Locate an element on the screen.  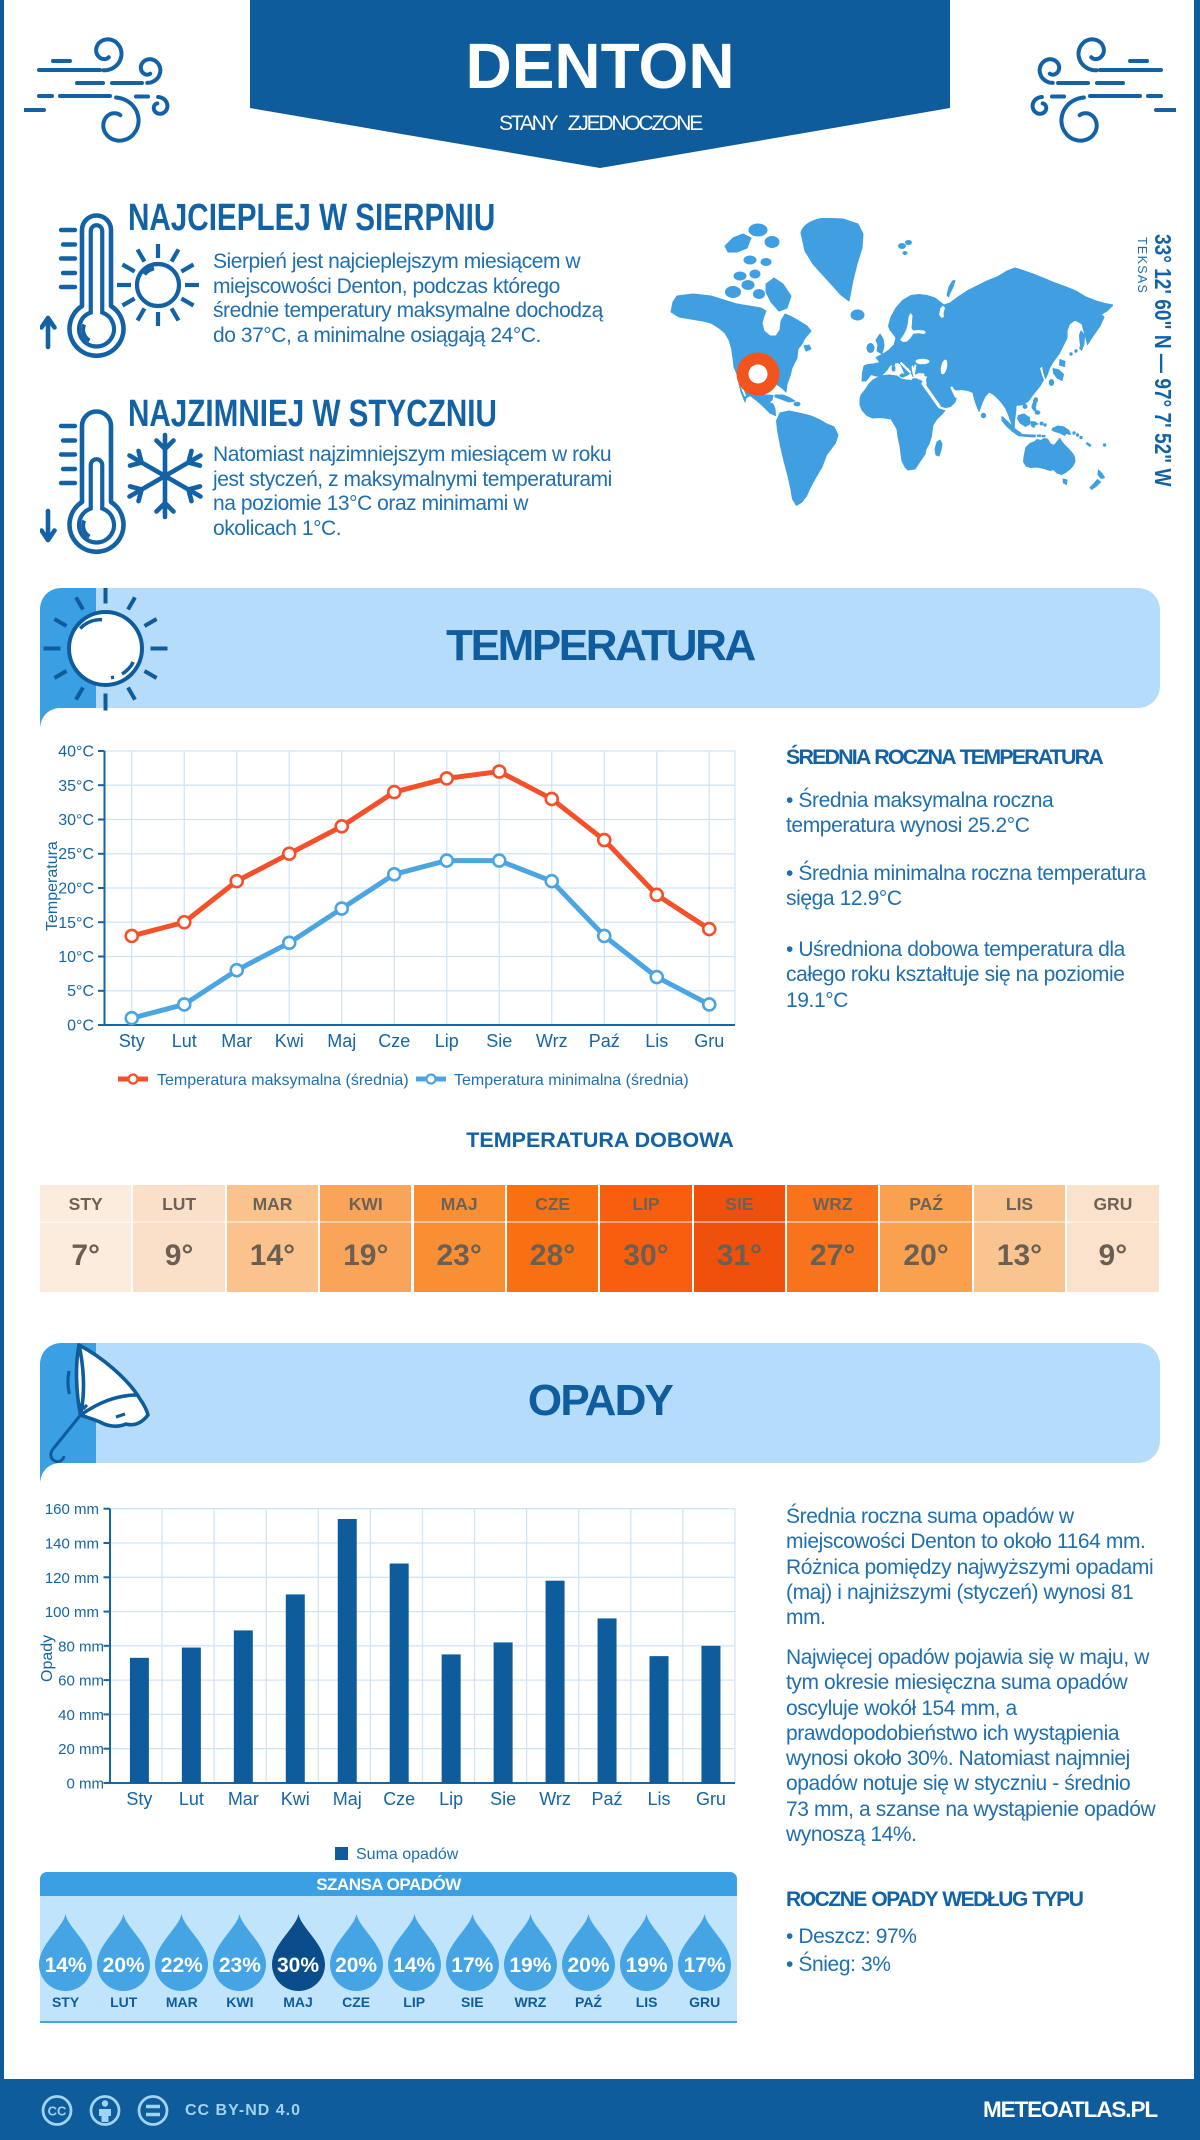
svg-text: 0°C is located at coordinates (80, 1026).